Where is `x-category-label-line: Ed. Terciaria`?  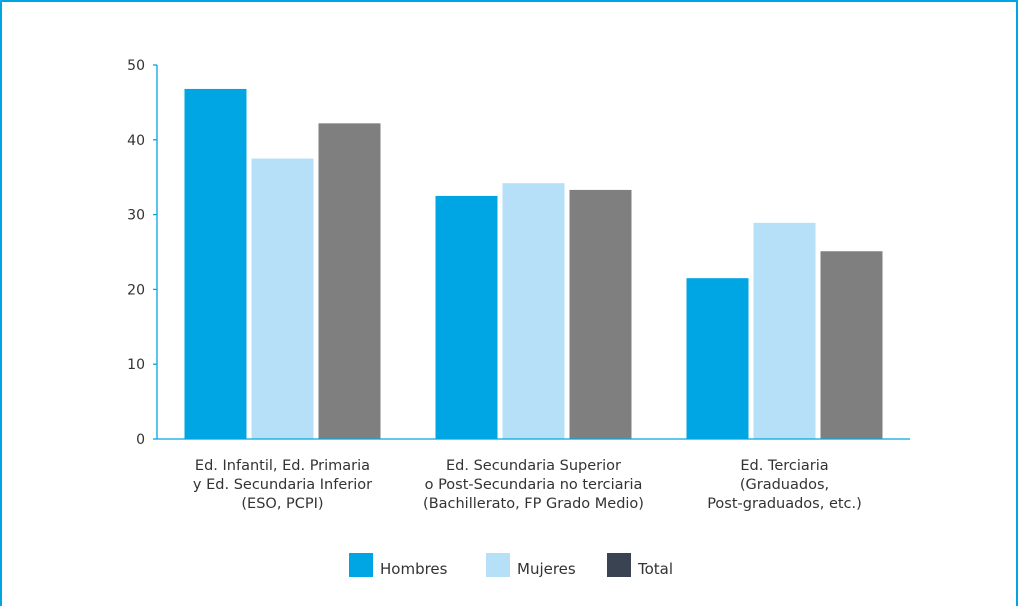 x-category-label-line: Ed. Terciaria is located at coordinates (784, 466).